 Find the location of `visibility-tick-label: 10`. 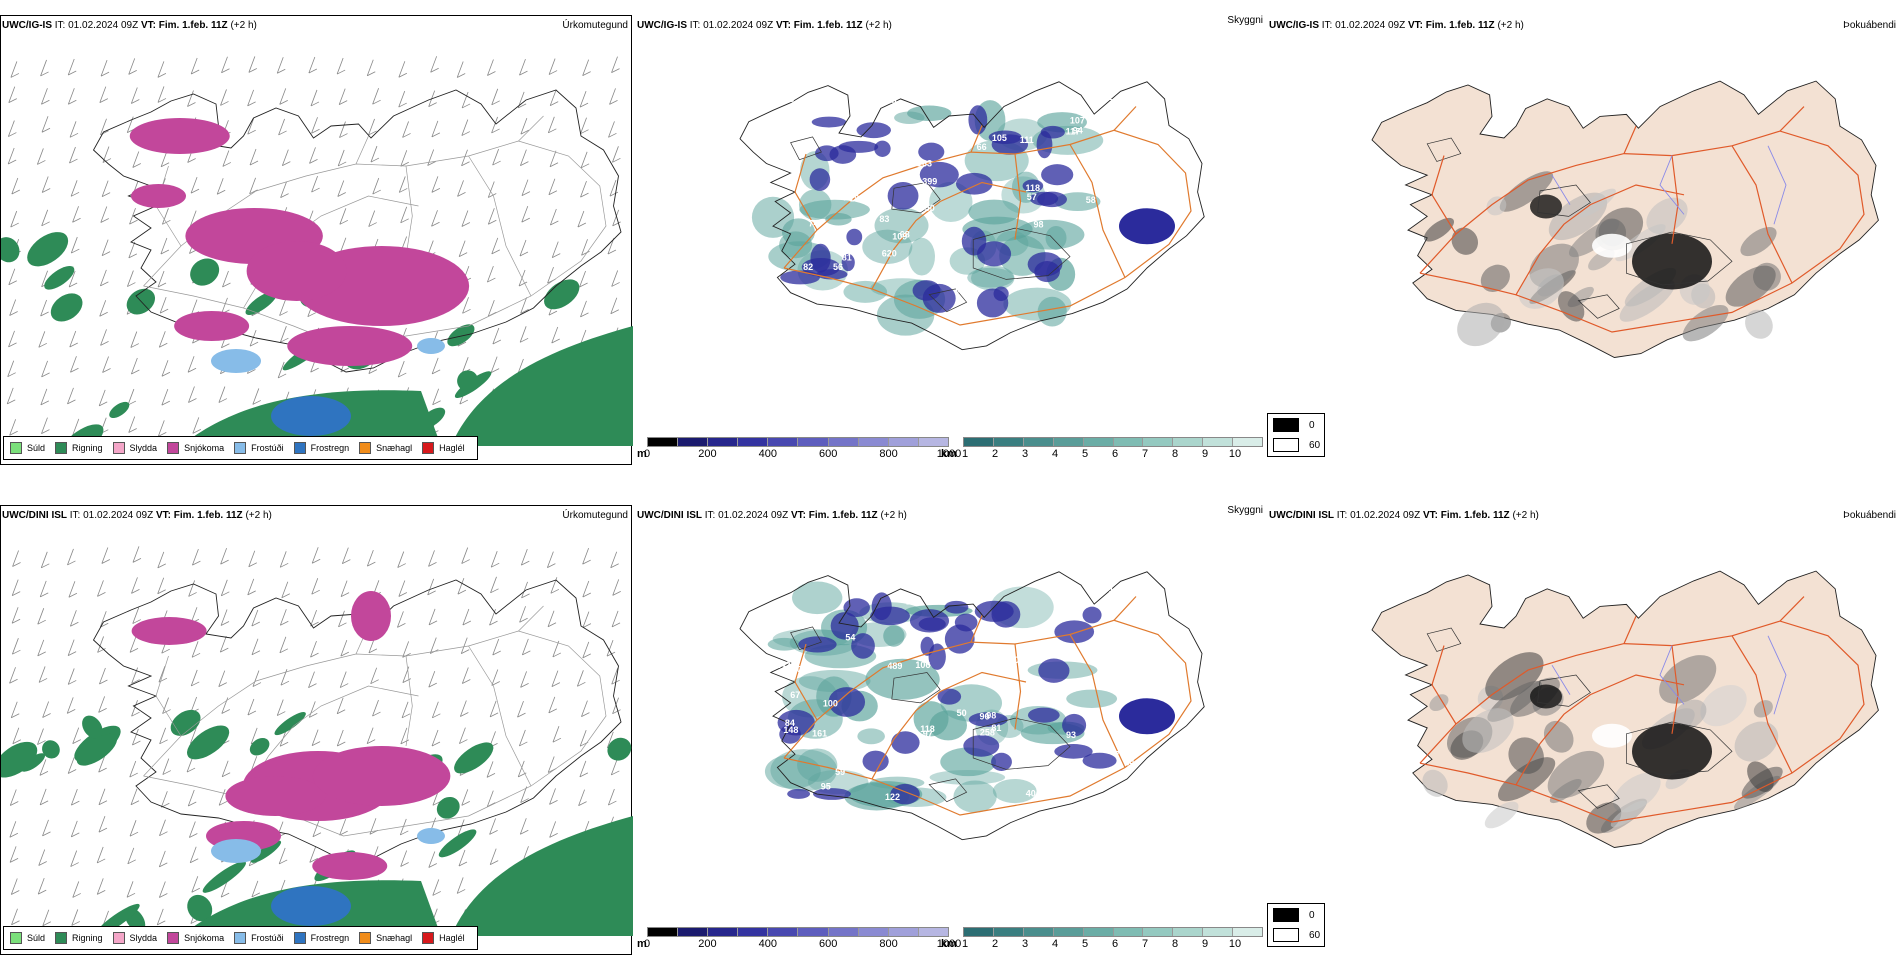

visibility-tick-label: 10 is located at coordinates (1235, 944).